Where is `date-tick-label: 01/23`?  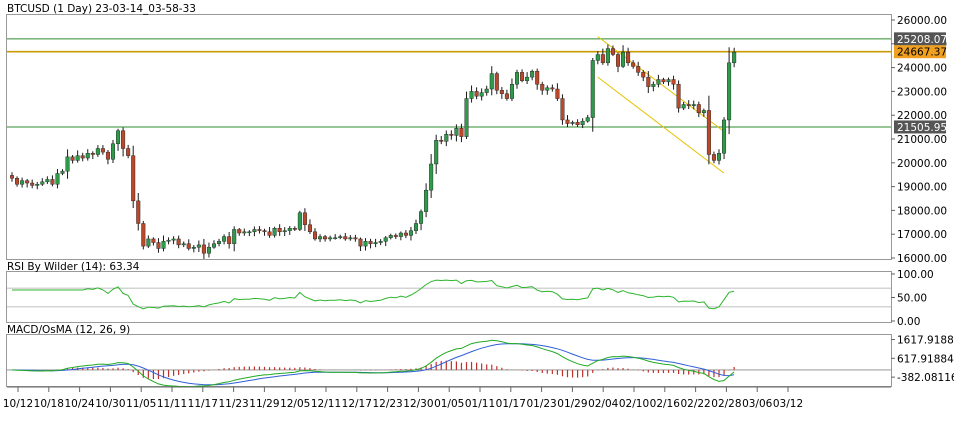 date-tick-label: 01/23 is located at coordinates (541, 404).